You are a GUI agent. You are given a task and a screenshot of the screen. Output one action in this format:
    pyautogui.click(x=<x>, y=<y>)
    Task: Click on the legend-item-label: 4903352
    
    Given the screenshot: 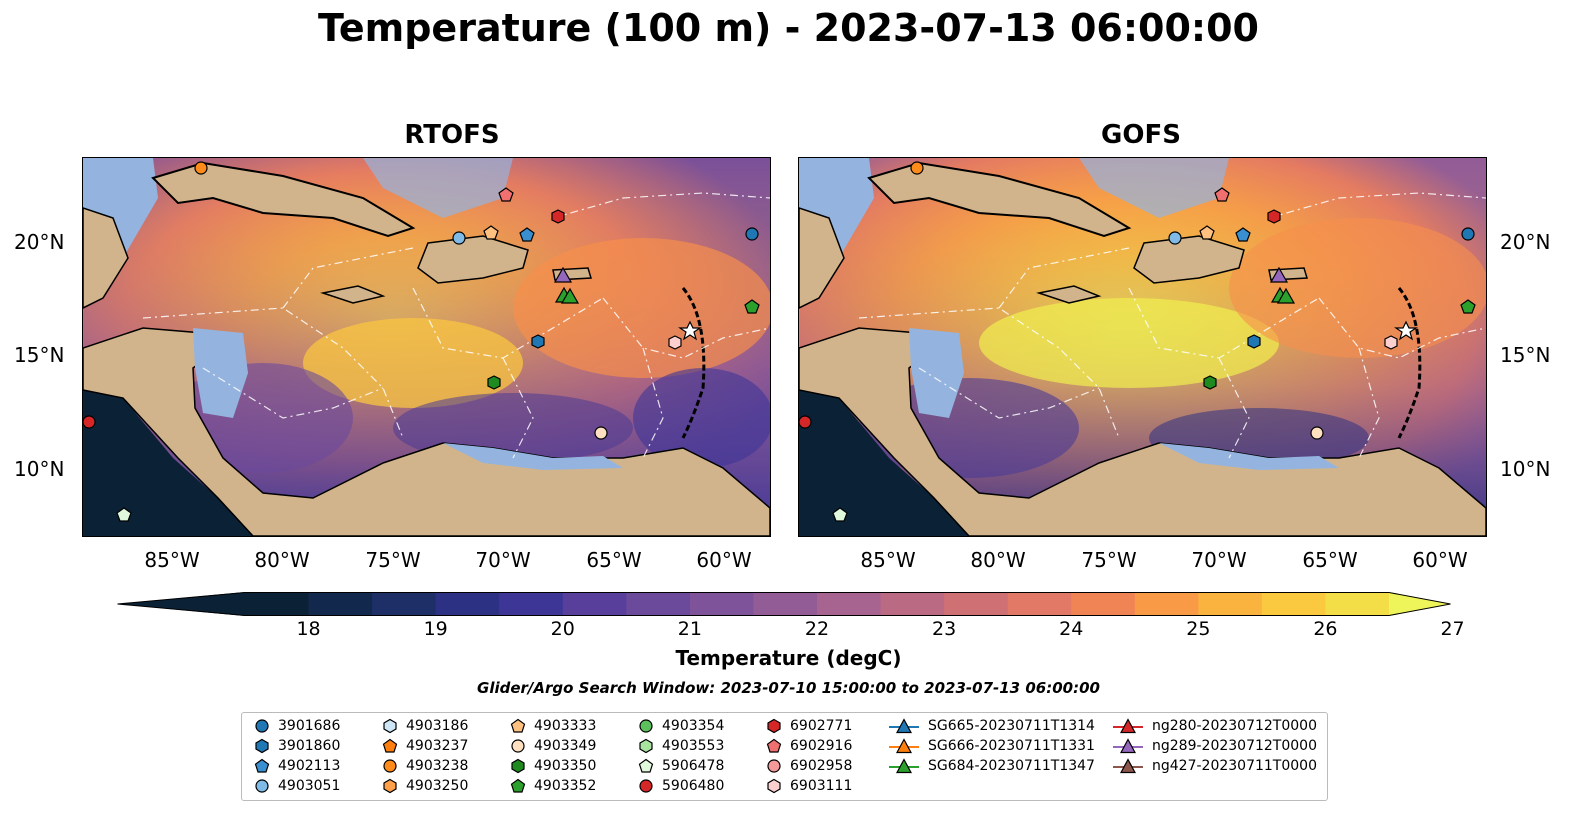 What is the action you would take?
    pyautogui.click(x=565, y=786)
    